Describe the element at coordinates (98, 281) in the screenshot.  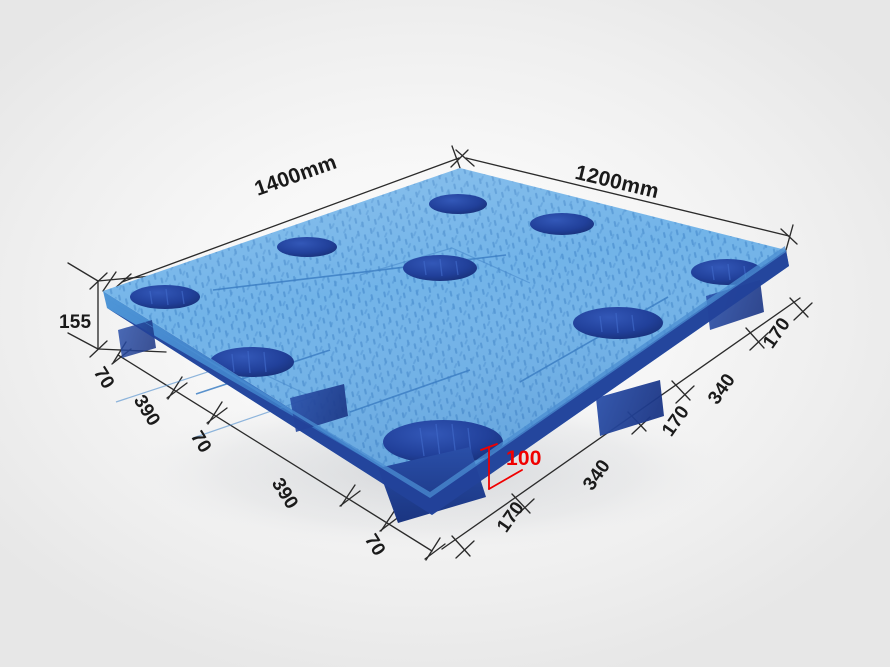
I see `dim-155-tick-top` at that location.